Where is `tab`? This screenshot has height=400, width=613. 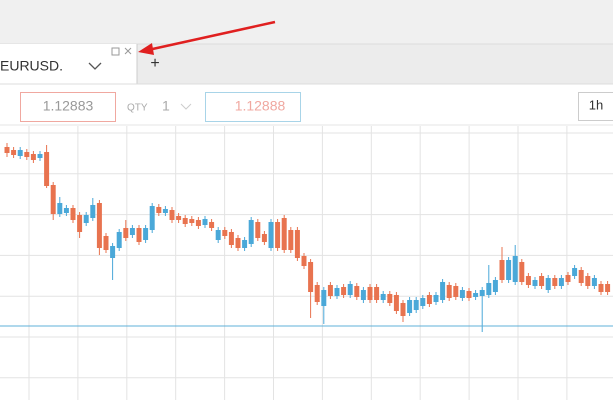 tab is located at coordinates (68, 64).